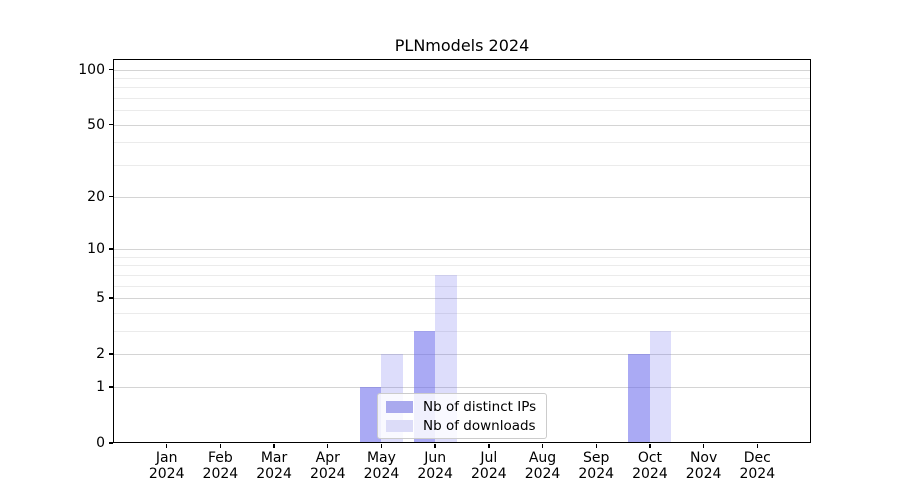 Image resolution: width=900 pixels, height=500 pixels. I want to click on legend-swatch-downloads, so click(399, 425).